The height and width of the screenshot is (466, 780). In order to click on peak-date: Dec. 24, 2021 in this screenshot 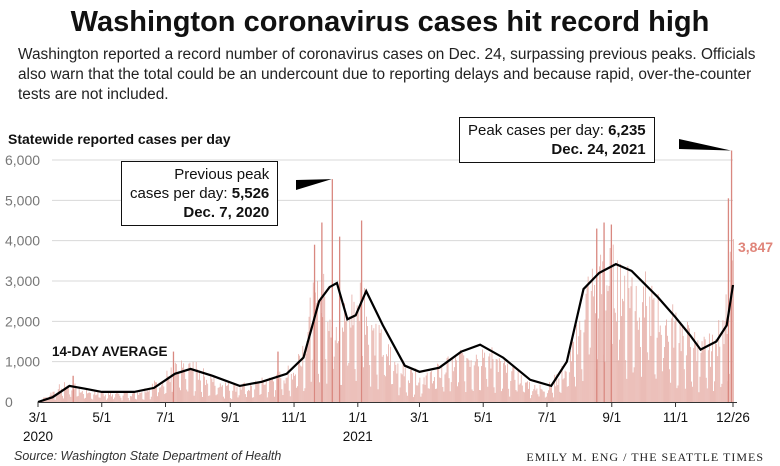, I will do `click(598, 149)`.